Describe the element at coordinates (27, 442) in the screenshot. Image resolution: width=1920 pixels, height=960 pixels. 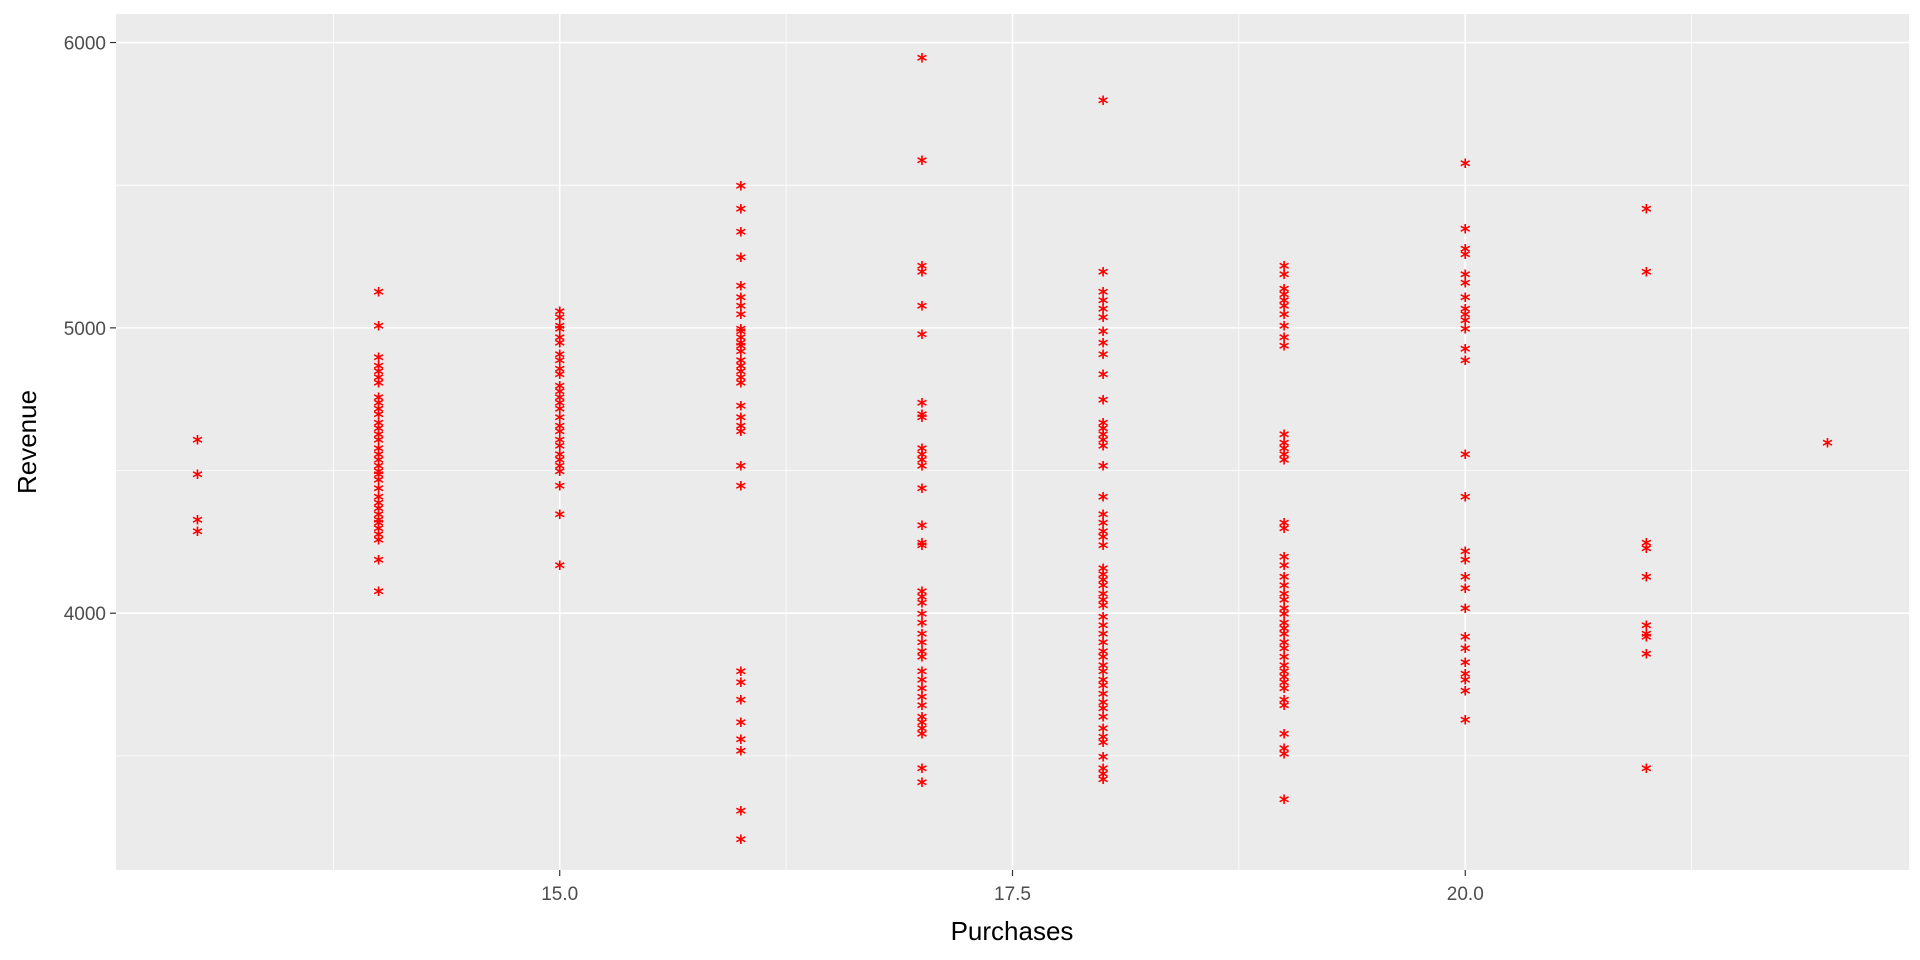
I see `y-axis-title: Revenue` at that location.